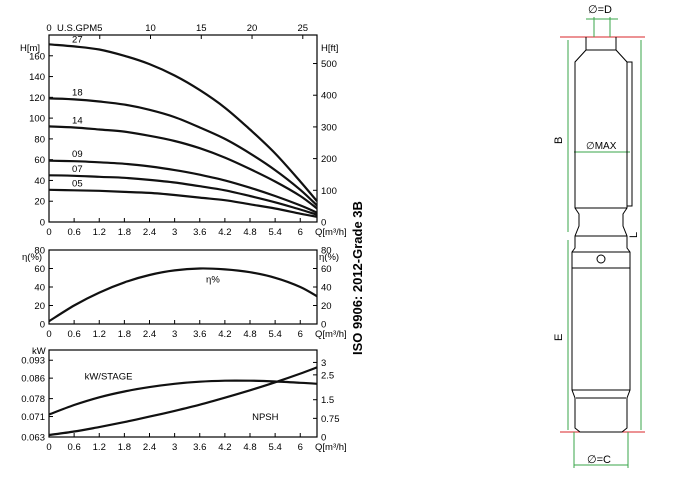 The image size is (685, 478). Describe the element at coordinates (329, 159) in the screenshot. I see `head-y2-tick-label: 200` at that location.